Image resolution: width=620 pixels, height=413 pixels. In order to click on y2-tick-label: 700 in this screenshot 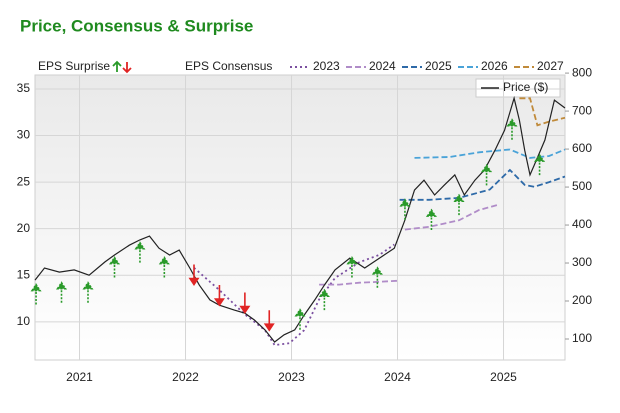, I will do `click(582, 110)`.